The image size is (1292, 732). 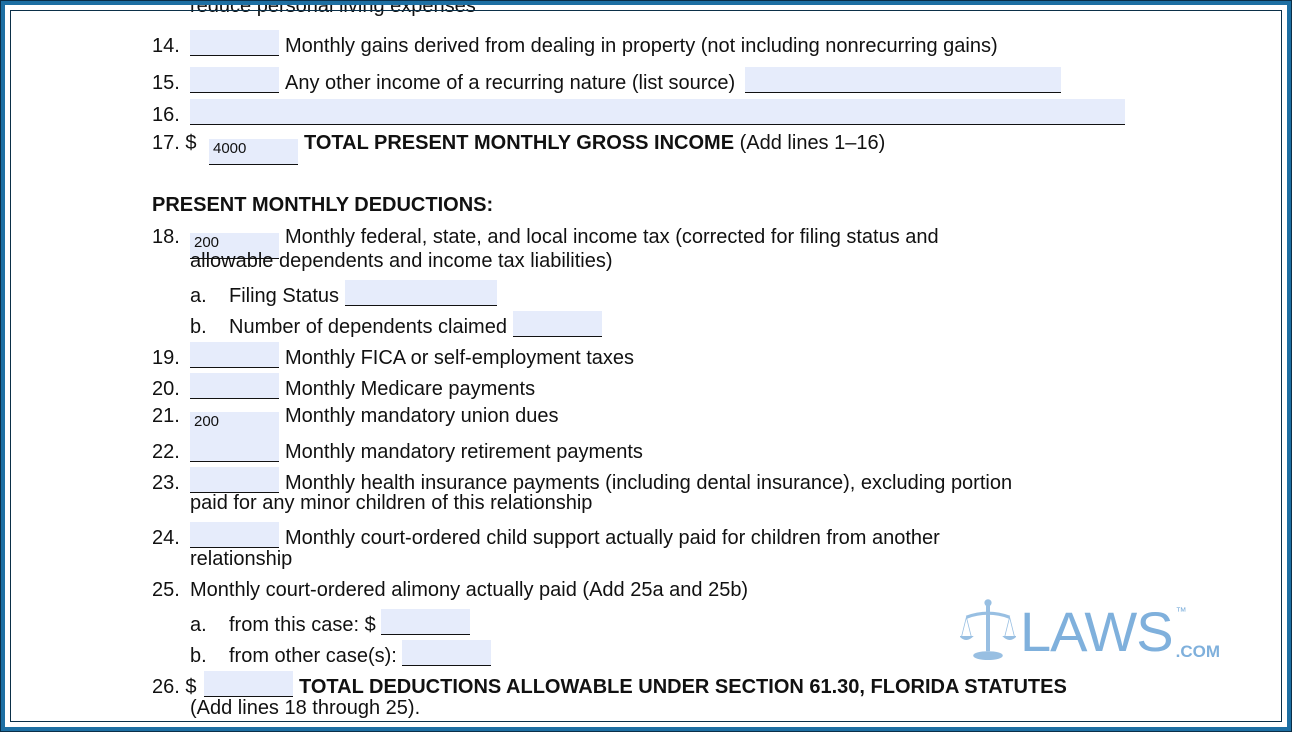 What do you see at coordinates (447, 653) in the screenshot?
I see `alimony-other-case-field` at bounding box center [447, 653].